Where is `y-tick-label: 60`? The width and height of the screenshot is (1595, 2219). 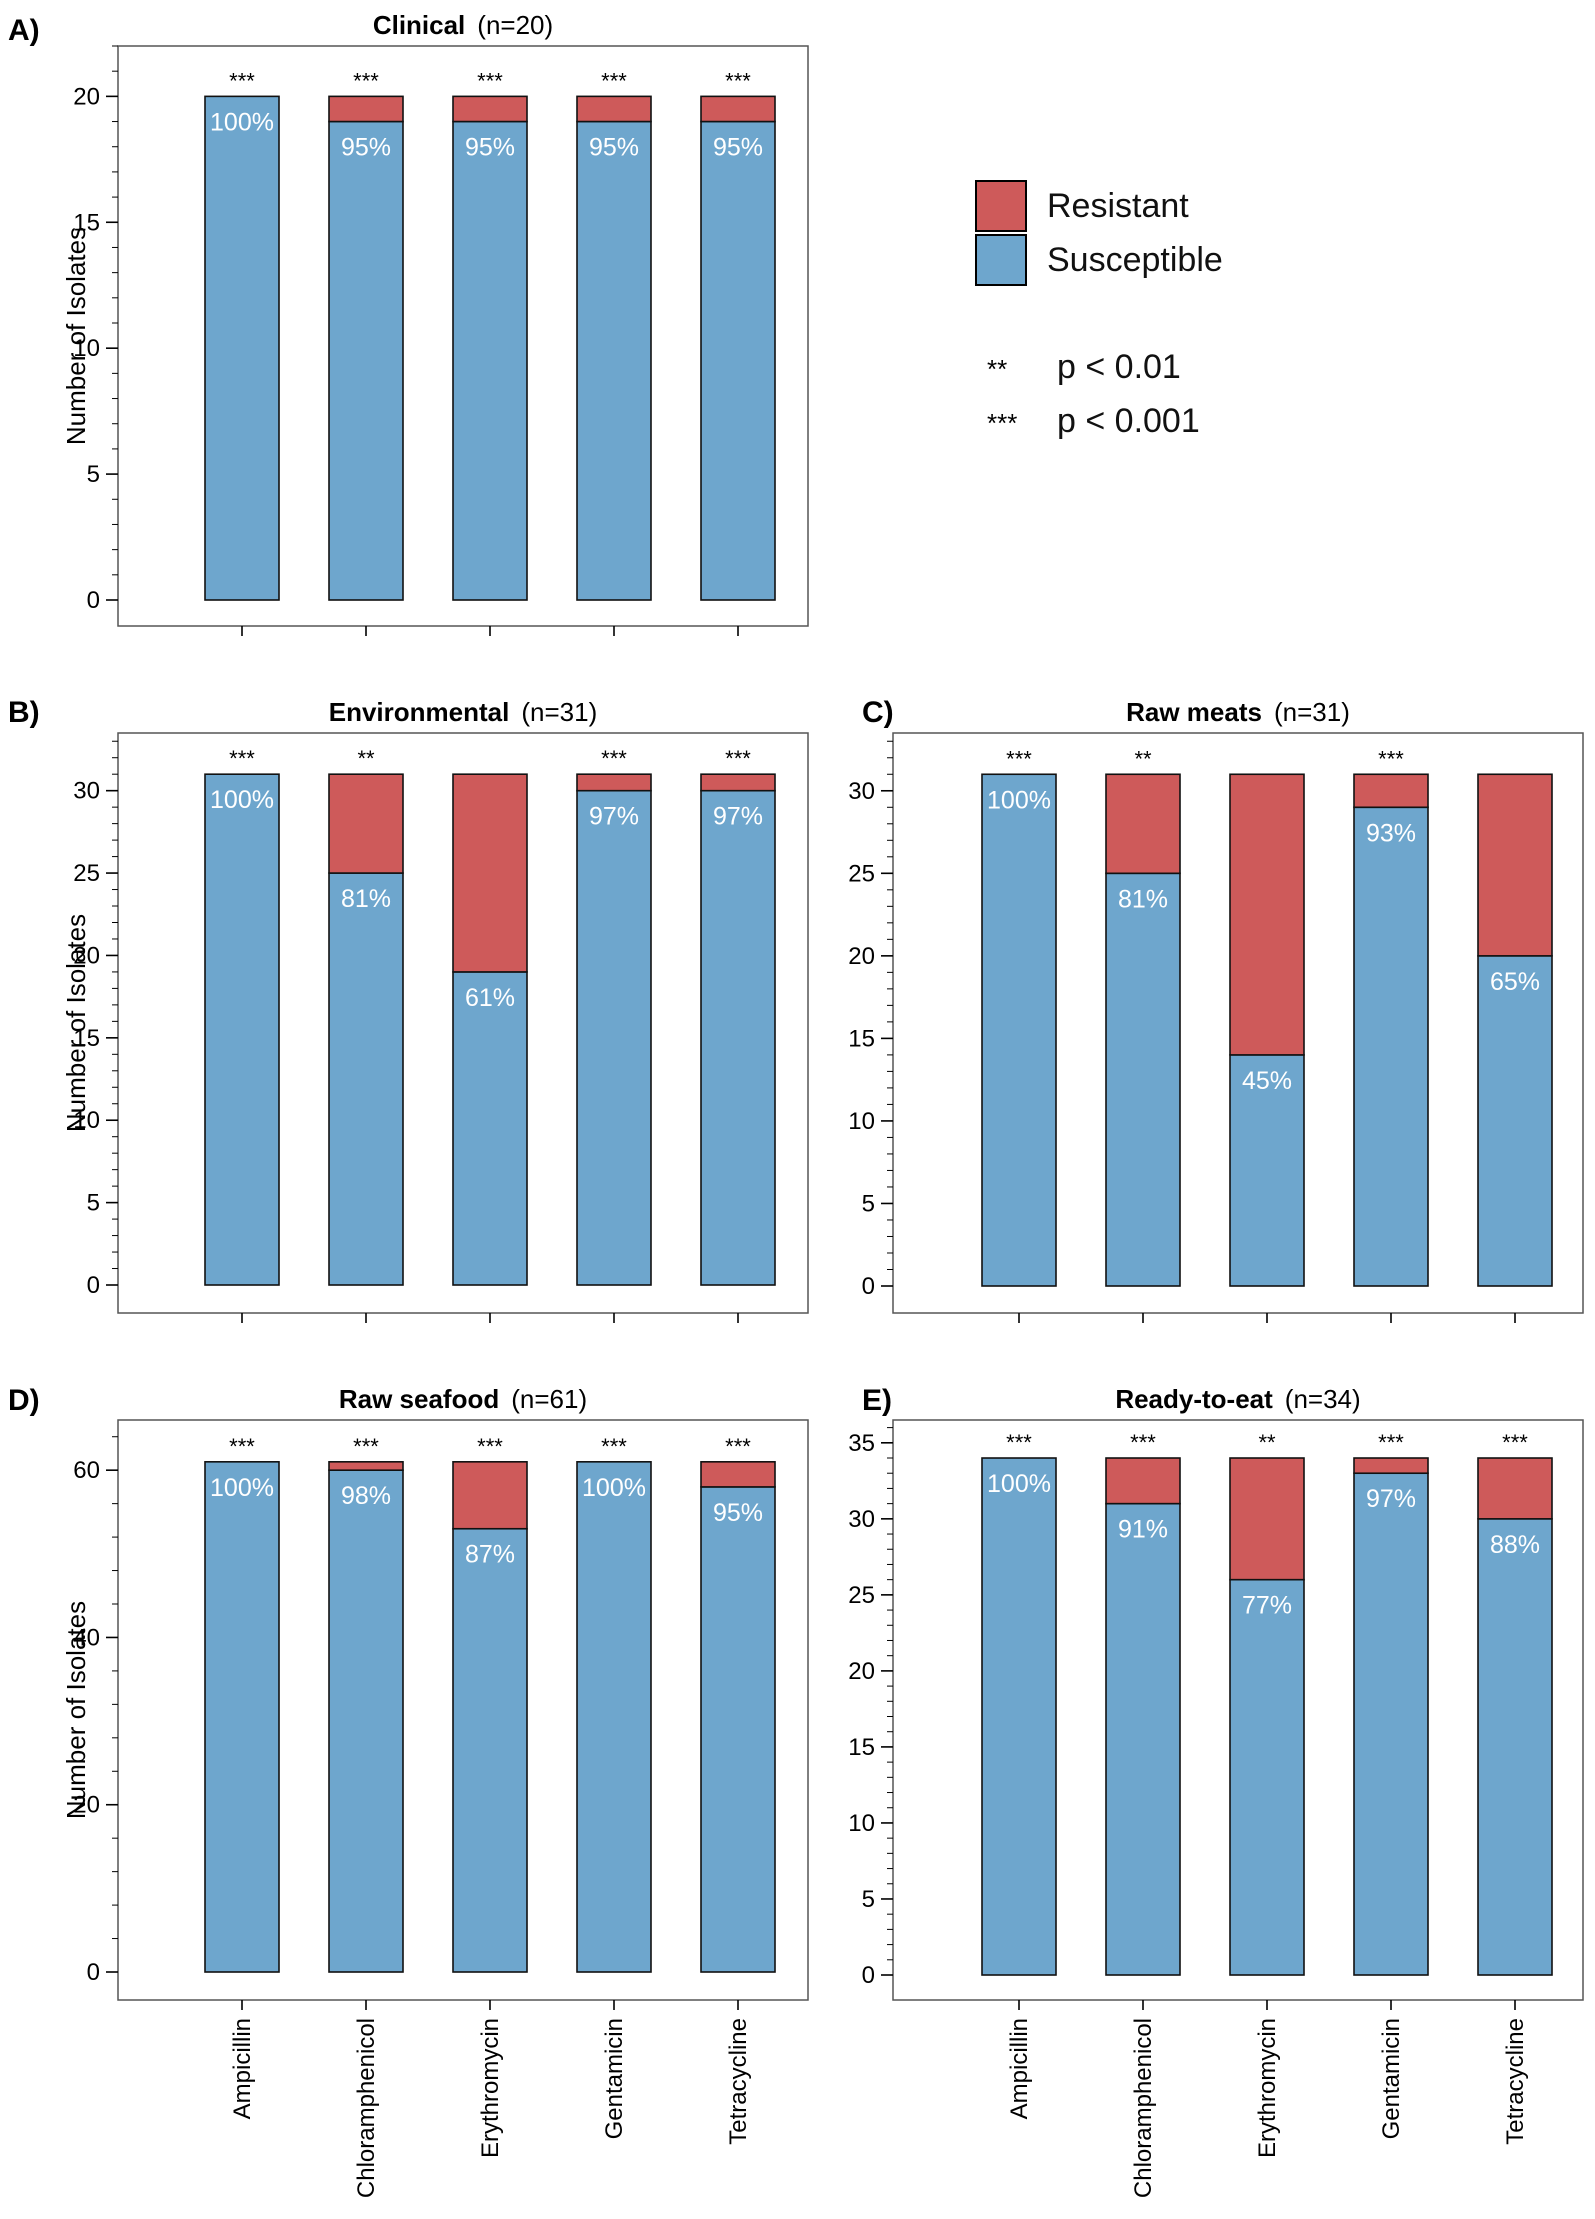 y-tick-label: 60 is located at coordinates (86, 1470).